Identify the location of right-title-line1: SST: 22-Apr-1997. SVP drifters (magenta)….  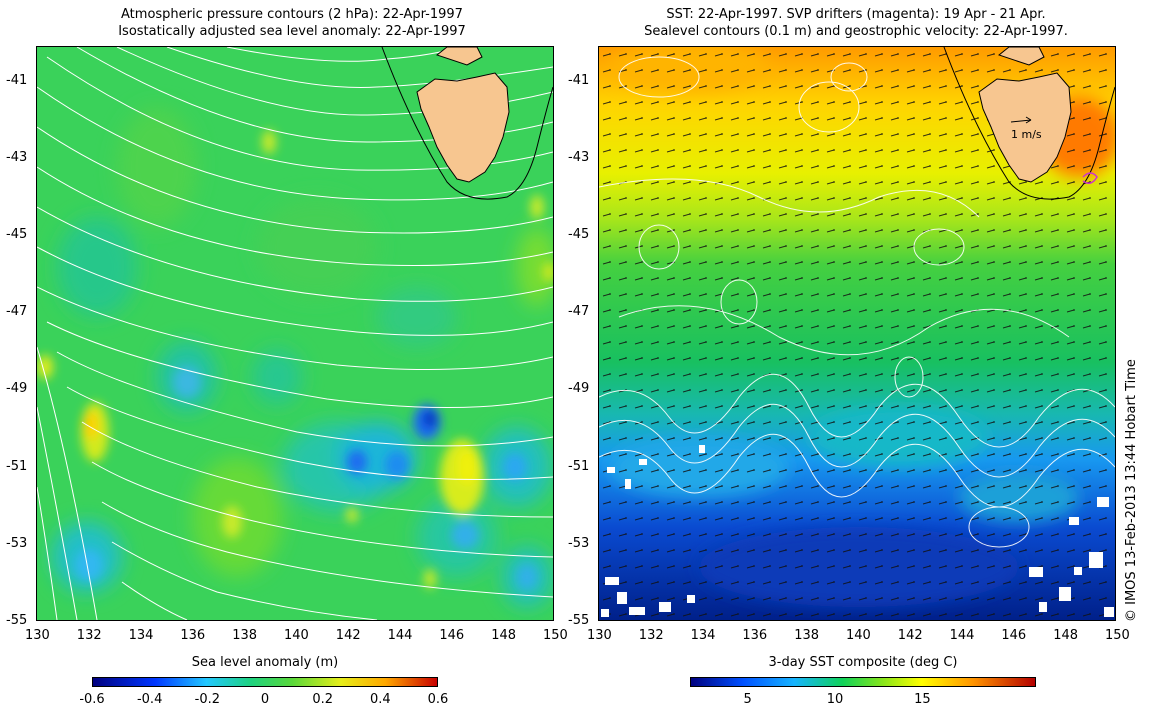
(856, 14).